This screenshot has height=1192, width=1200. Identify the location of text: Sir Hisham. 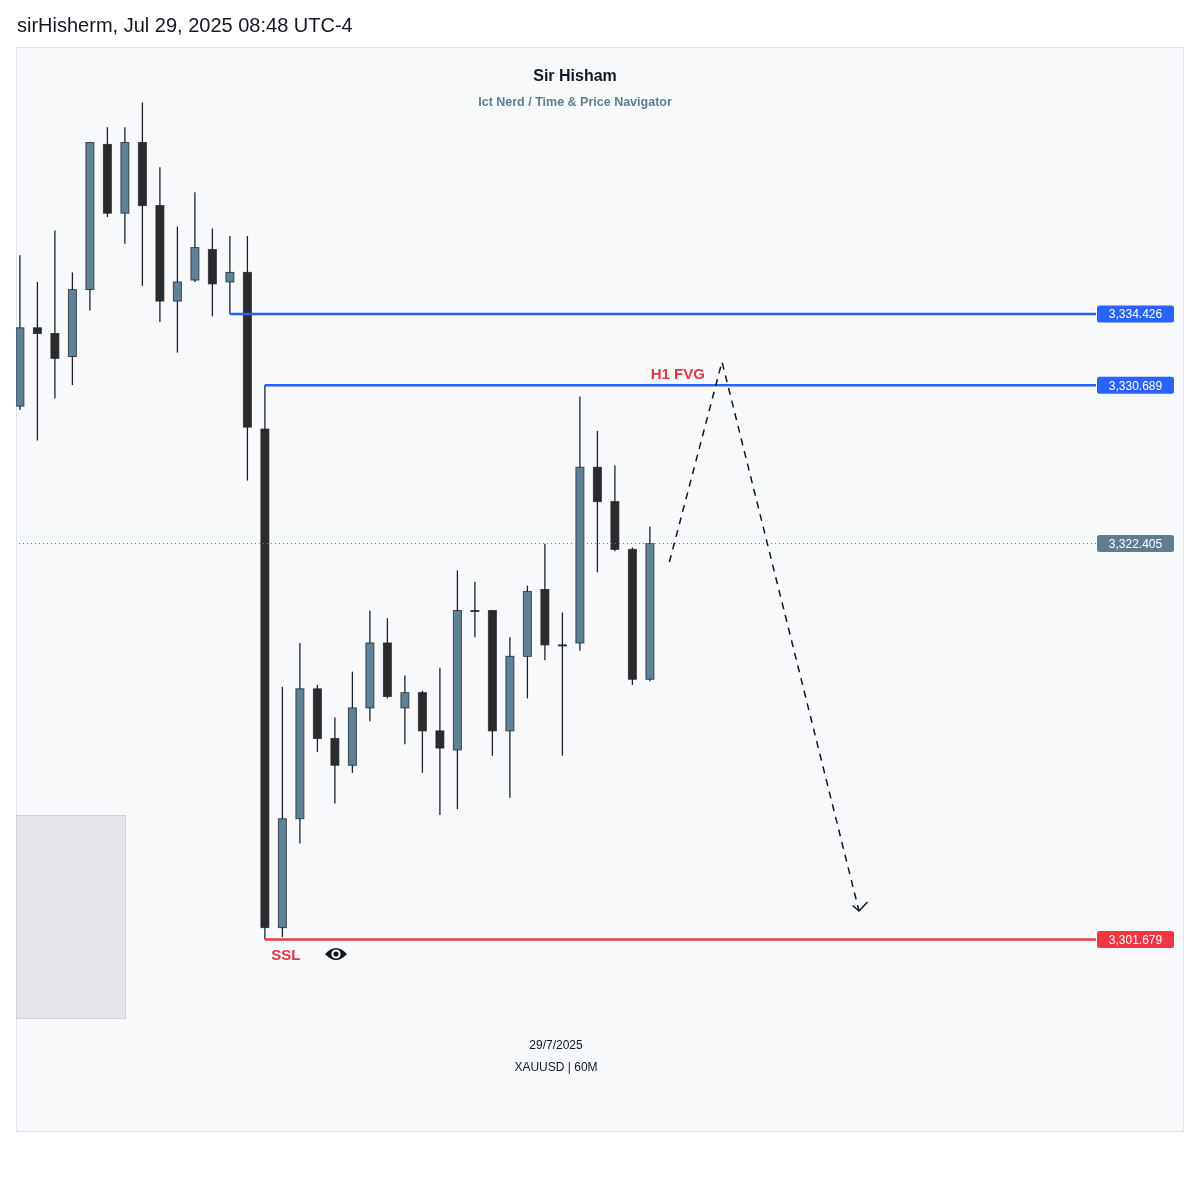
(575, 76).